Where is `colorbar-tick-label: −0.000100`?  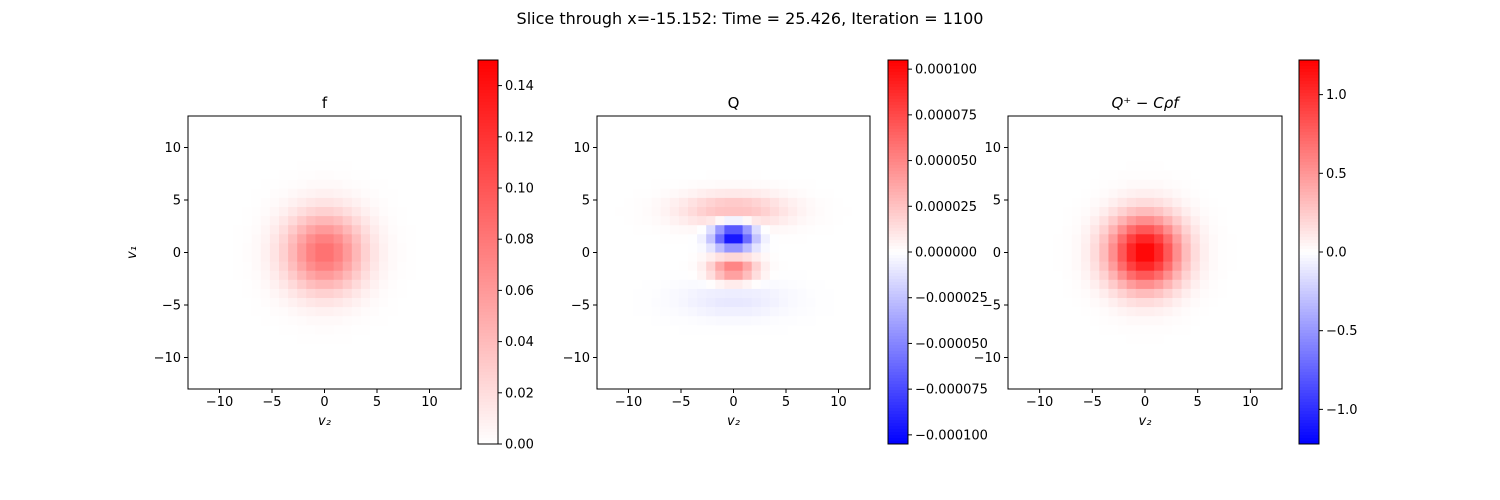 colorbar-tick-label: −0.000100 is located at coordinates (951, 435).